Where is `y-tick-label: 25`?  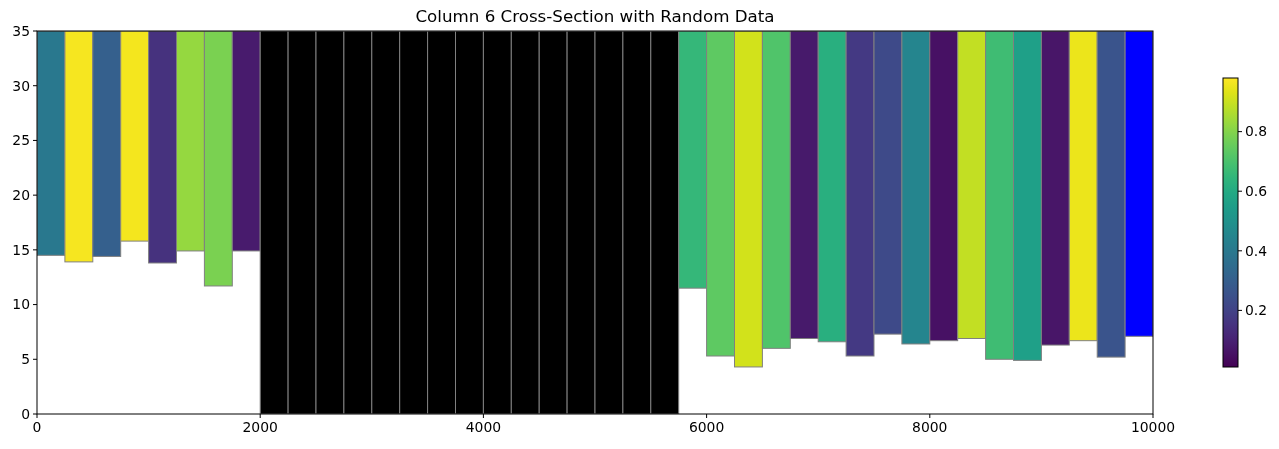
y-tick-label: 25 is located at coordinates (21, 140).